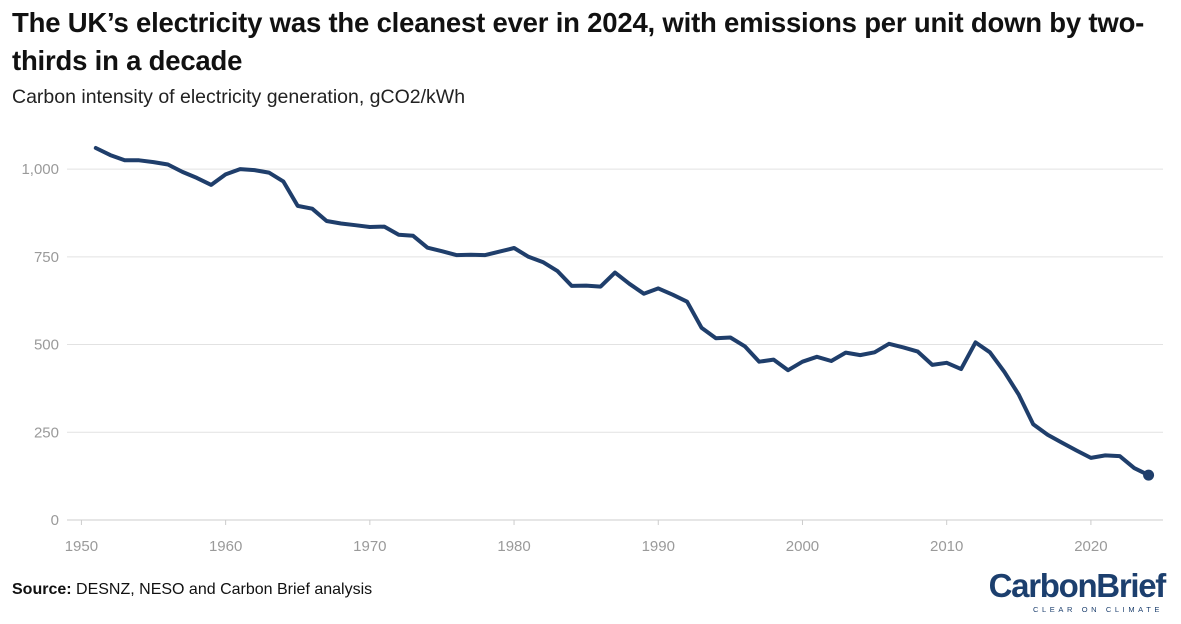 The width and height of the screenshot is (1181, 624). Describe the element at coordinates (225, 546) in the screenshot. I see `x-tick-label: 1960` at that location.